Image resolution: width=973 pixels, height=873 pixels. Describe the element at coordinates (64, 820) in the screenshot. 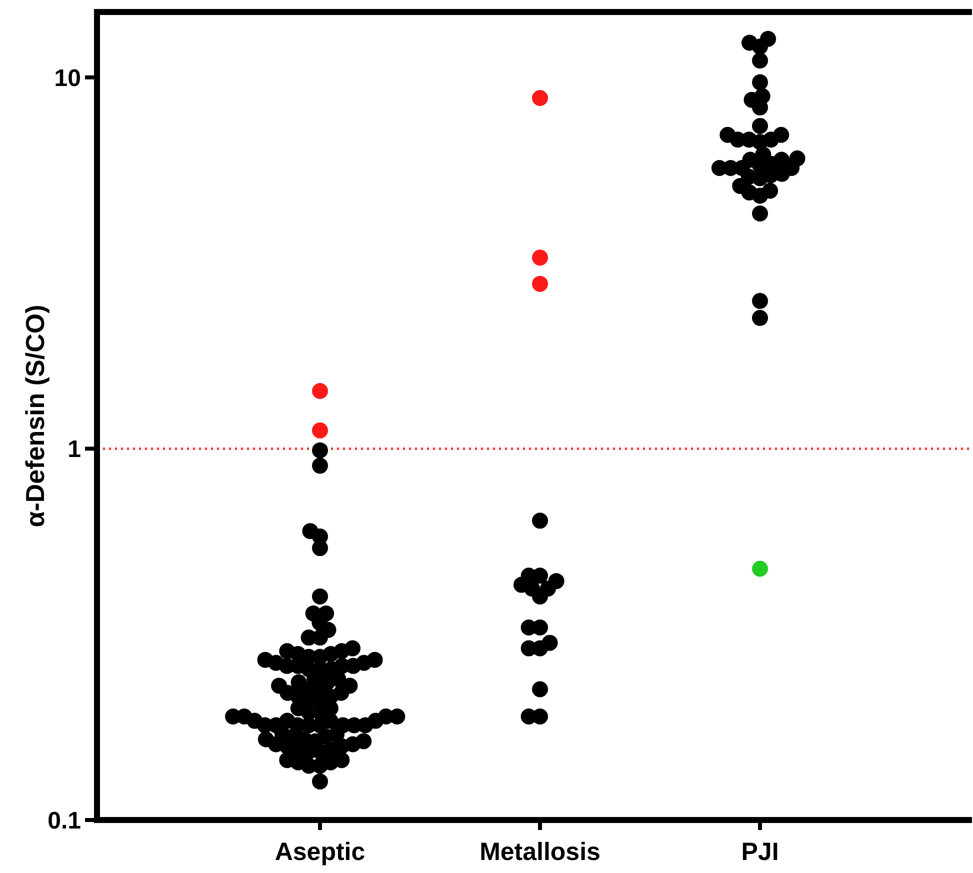

I see `y-tick-label: 0.1` at that location.